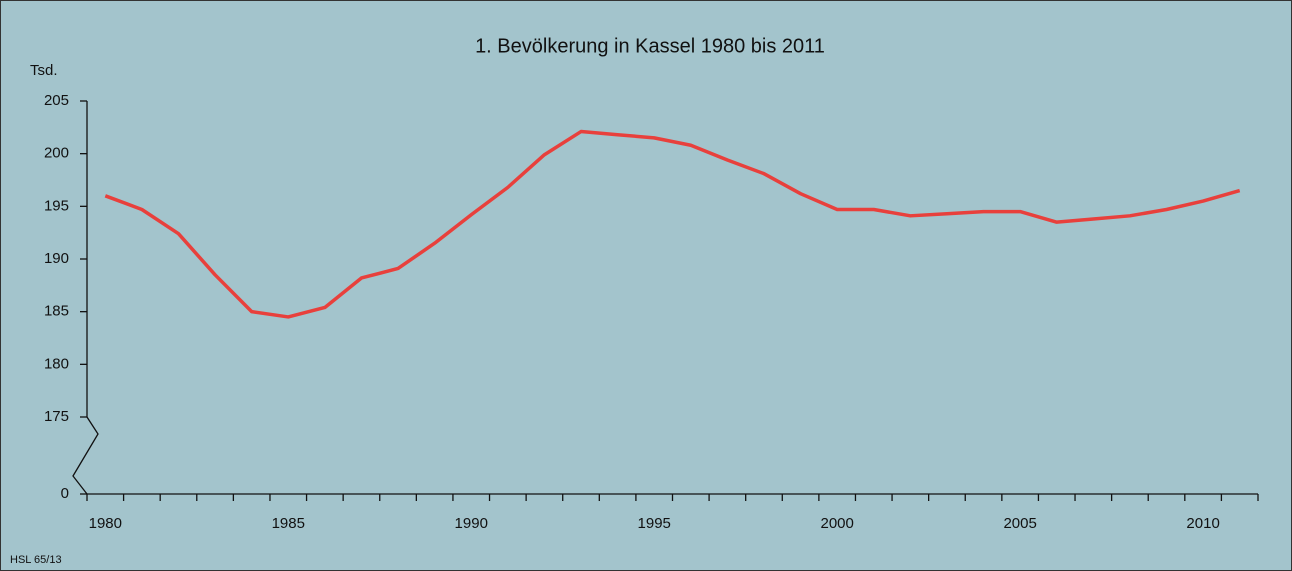 Image resolution: width=1292 pixels, height=571 pixels. Describe the element at coordinates (56, 153) in the screenshot. I see `y-tick-label: 200` at that location.